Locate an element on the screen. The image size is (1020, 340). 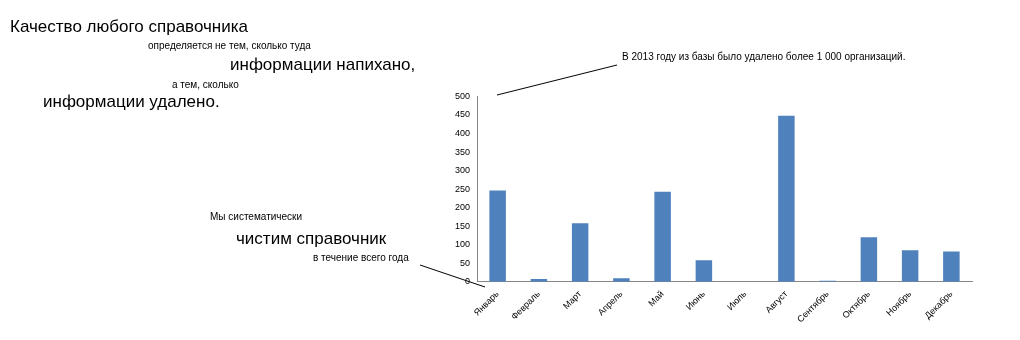
text: Качество любого справочника is located at coordinates (129, 27).